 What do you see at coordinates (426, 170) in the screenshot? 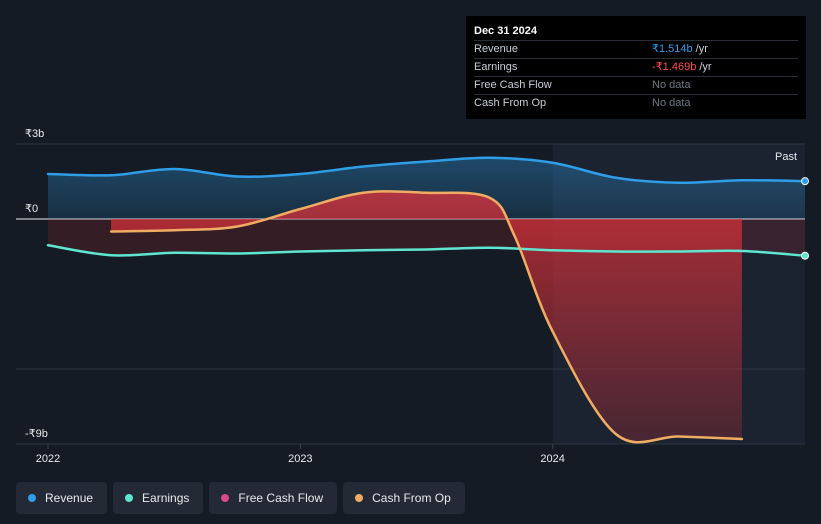
I see `revenue-line` at bounding box center [426, 170].